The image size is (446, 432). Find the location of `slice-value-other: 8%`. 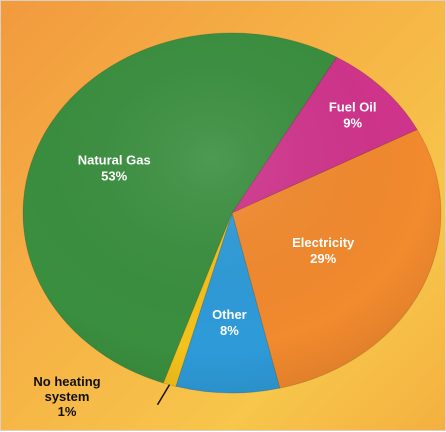

slice-value-other: 8% is located at coordinates (229, 330).